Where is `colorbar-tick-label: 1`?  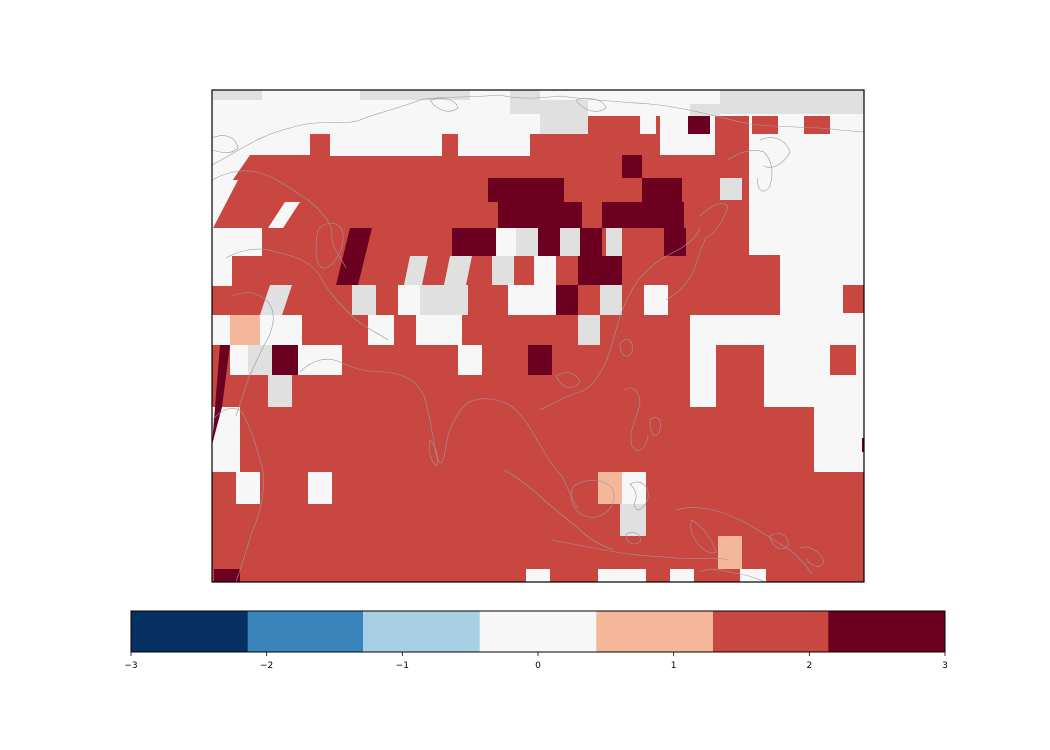 colorbar-tick-label: 1 is located at coordinates (674, 666).